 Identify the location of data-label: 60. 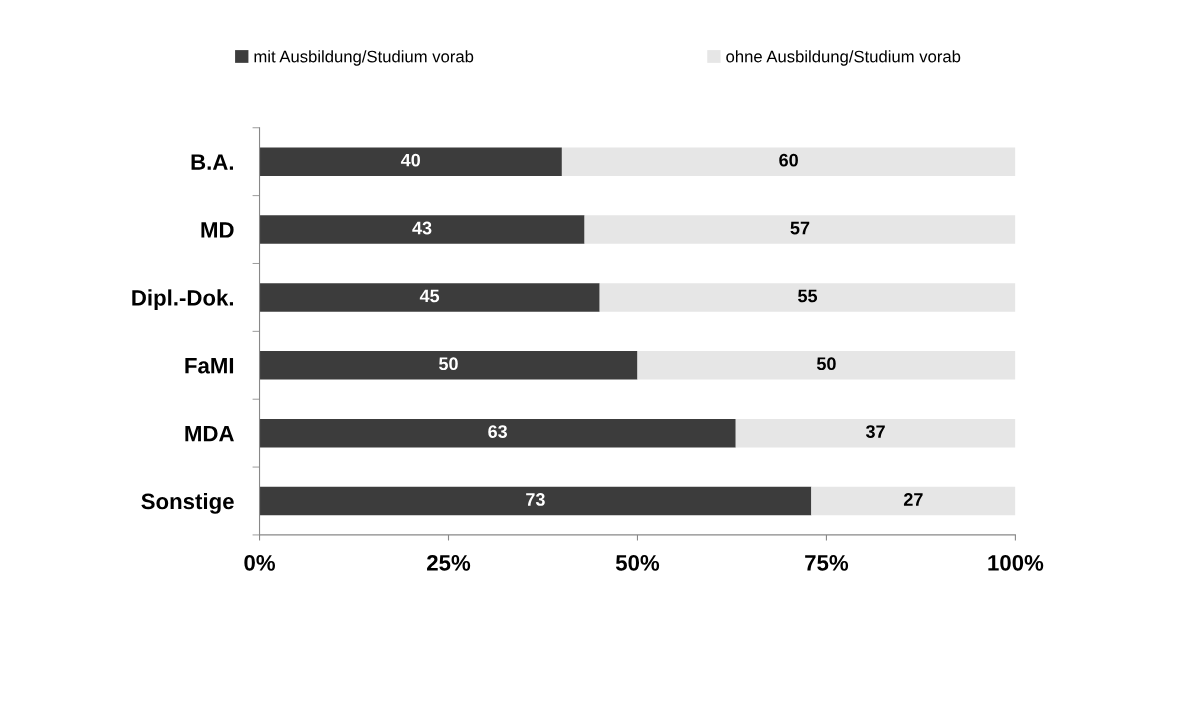
(788, 160).